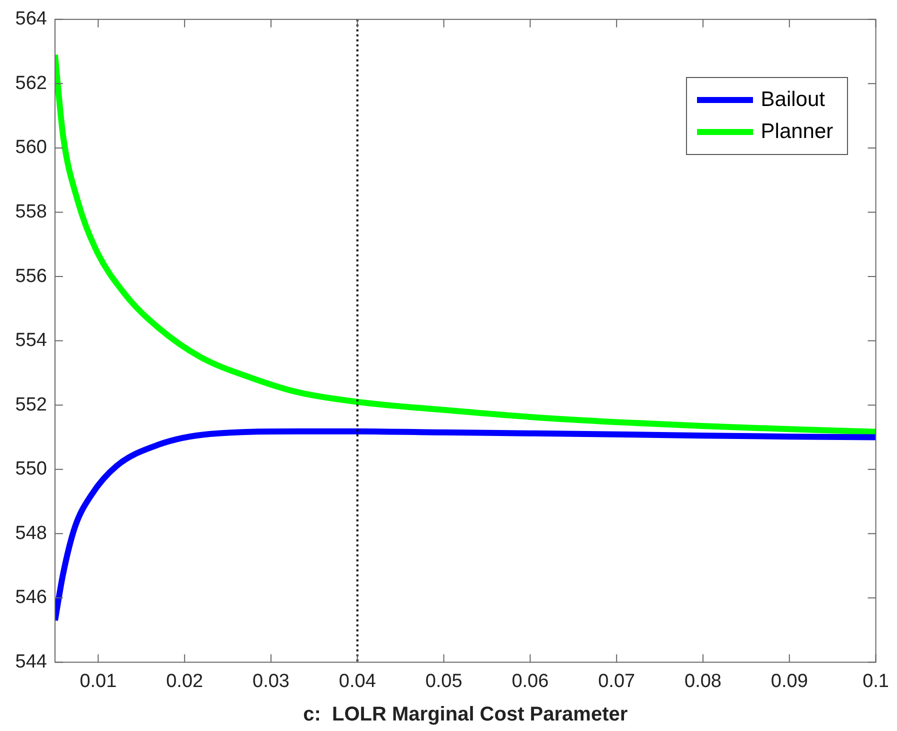 The image size is (897, 731). What do you see at coordinates (31, 469) in the screenshot?
I see `y-tick-label: 550` at bounding box center [31, 469].